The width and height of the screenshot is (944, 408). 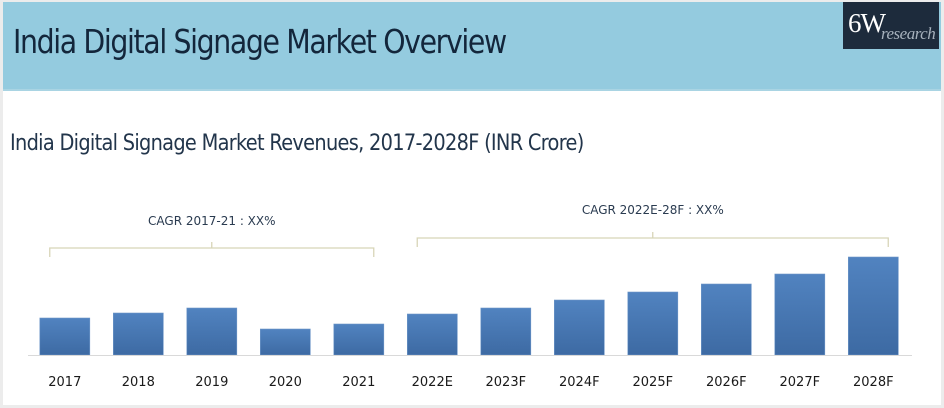 I want to click on x-tick-label: 2023F, so click(x=506, y=382).